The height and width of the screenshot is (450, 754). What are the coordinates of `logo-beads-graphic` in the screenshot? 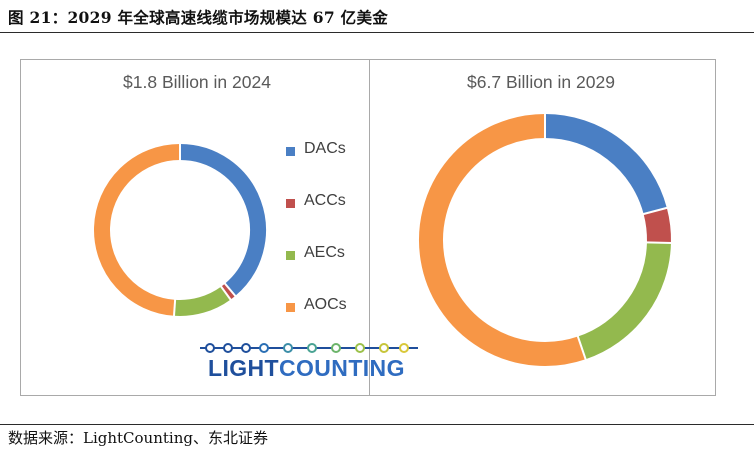 It's located at (309, 348).